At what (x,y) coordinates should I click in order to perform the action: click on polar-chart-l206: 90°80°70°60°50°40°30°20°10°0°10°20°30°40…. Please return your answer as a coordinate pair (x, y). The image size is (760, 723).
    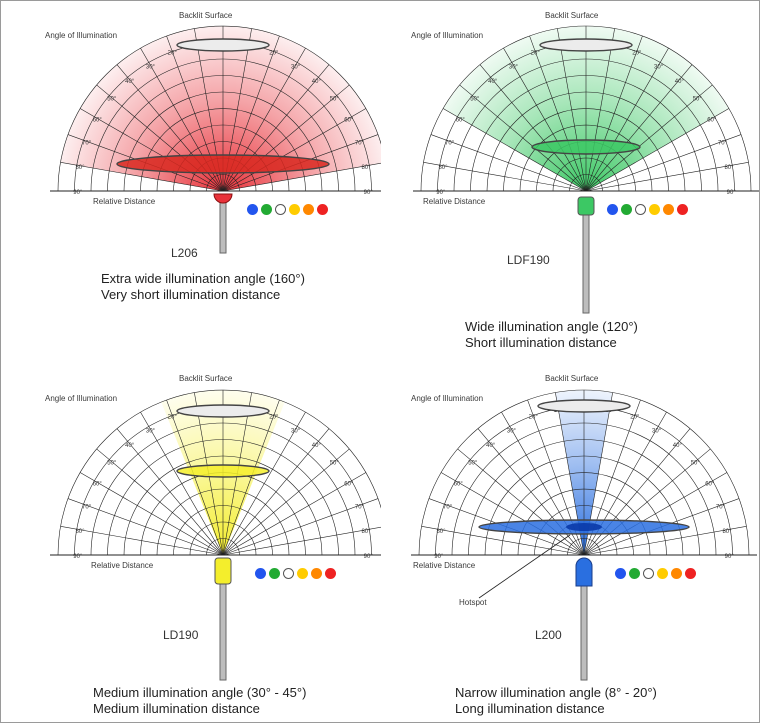
    Looking at the image, I should click on (215, 139).